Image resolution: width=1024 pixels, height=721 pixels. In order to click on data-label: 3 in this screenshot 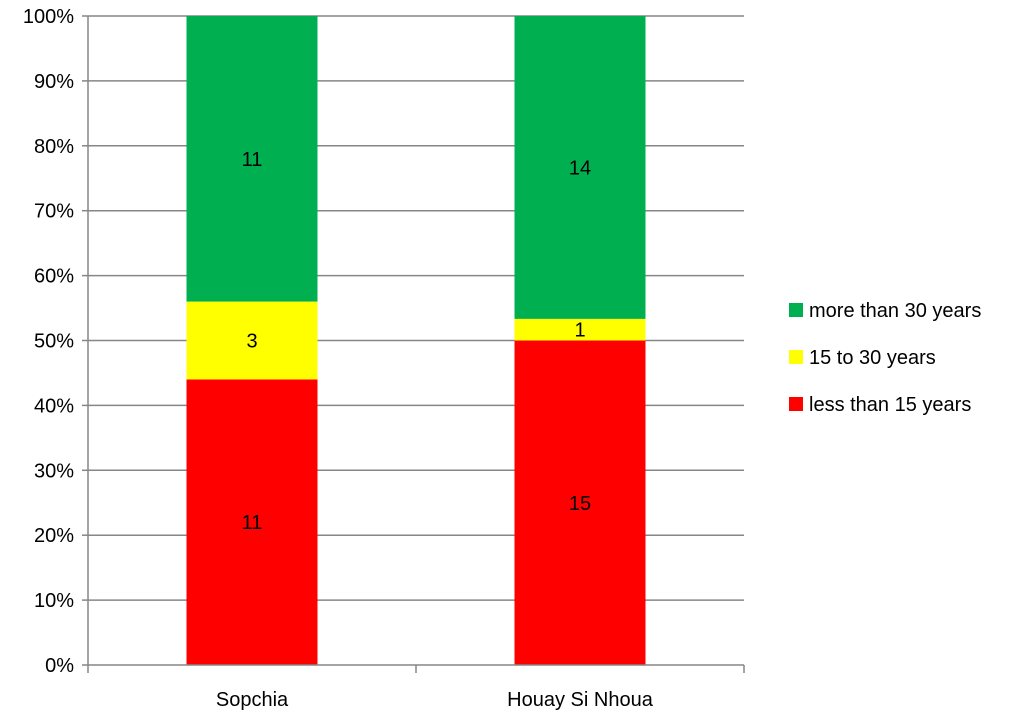, I will do `click(251, 342)`.